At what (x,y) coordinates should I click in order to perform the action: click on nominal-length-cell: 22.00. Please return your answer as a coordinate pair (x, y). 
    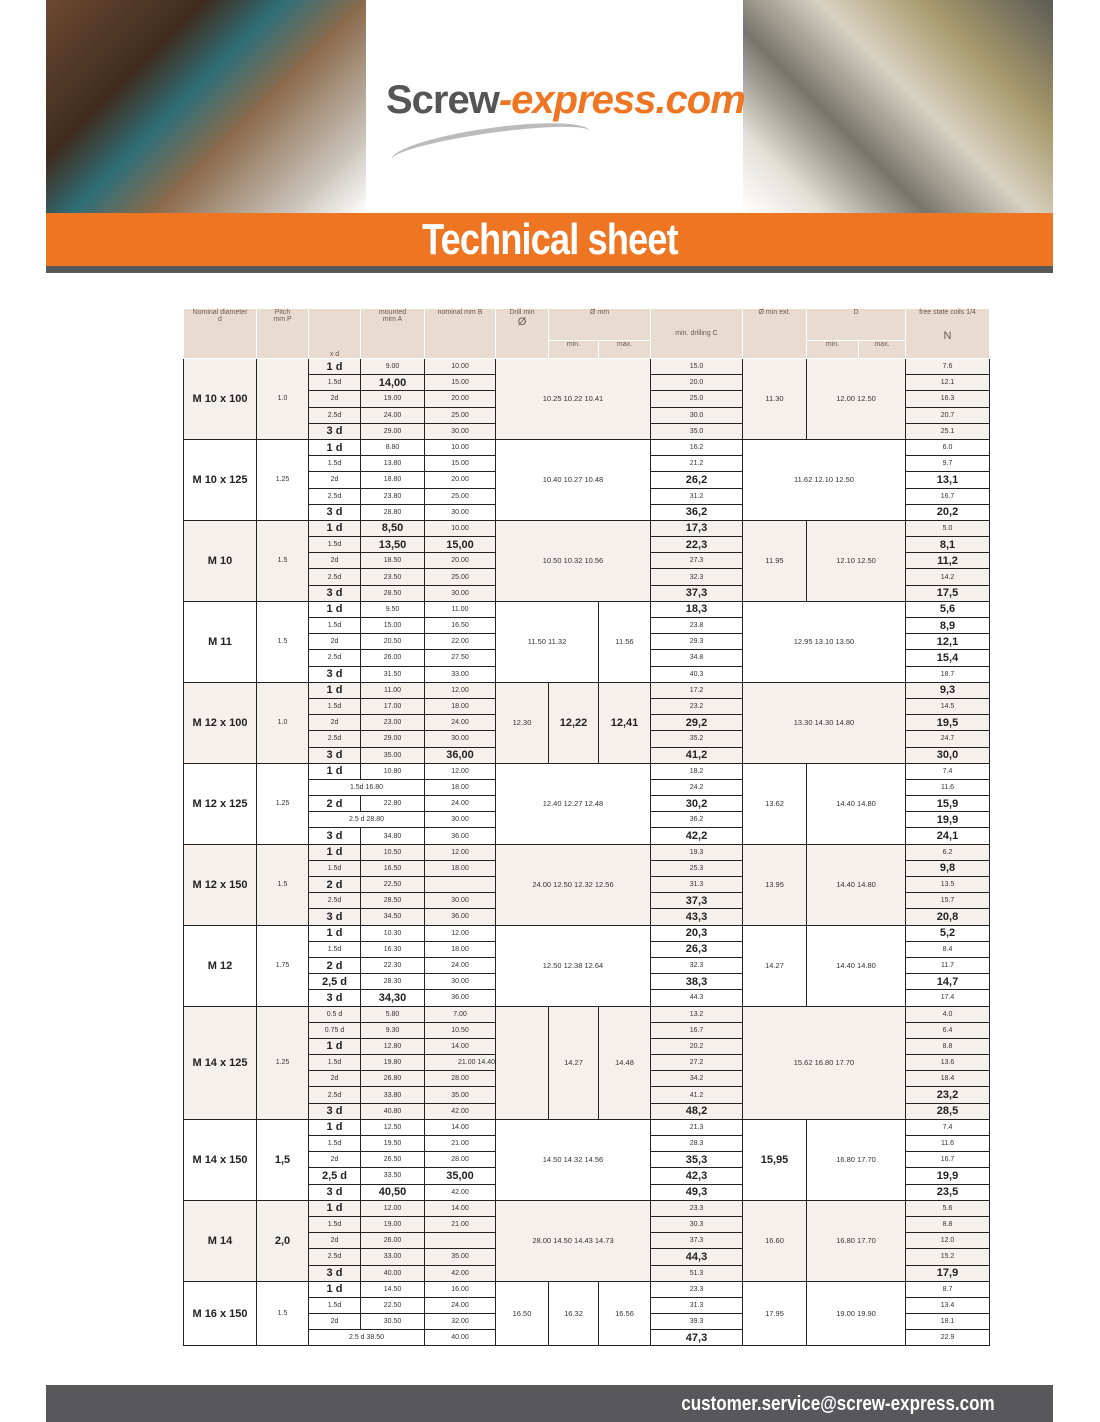
    Looking at the image, I should click on (460, 642).